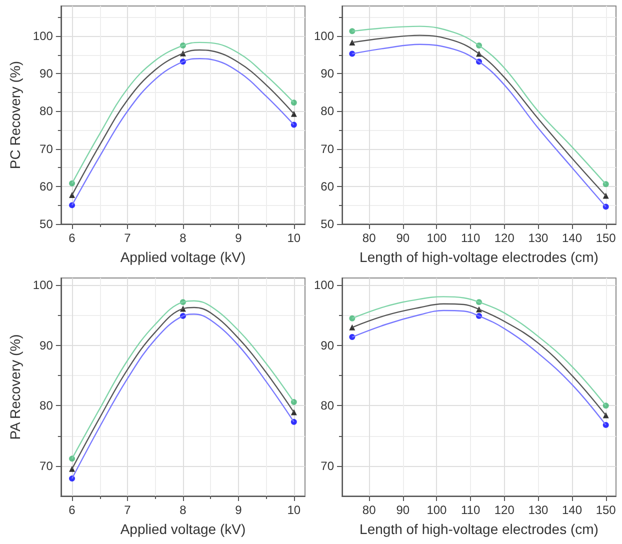 The width and height of the screenshot is (622, 544). Describe the element at coordinates (15, 115) in the screenshot. I see `y-axis-title: PC Recovery (%)` at that location.